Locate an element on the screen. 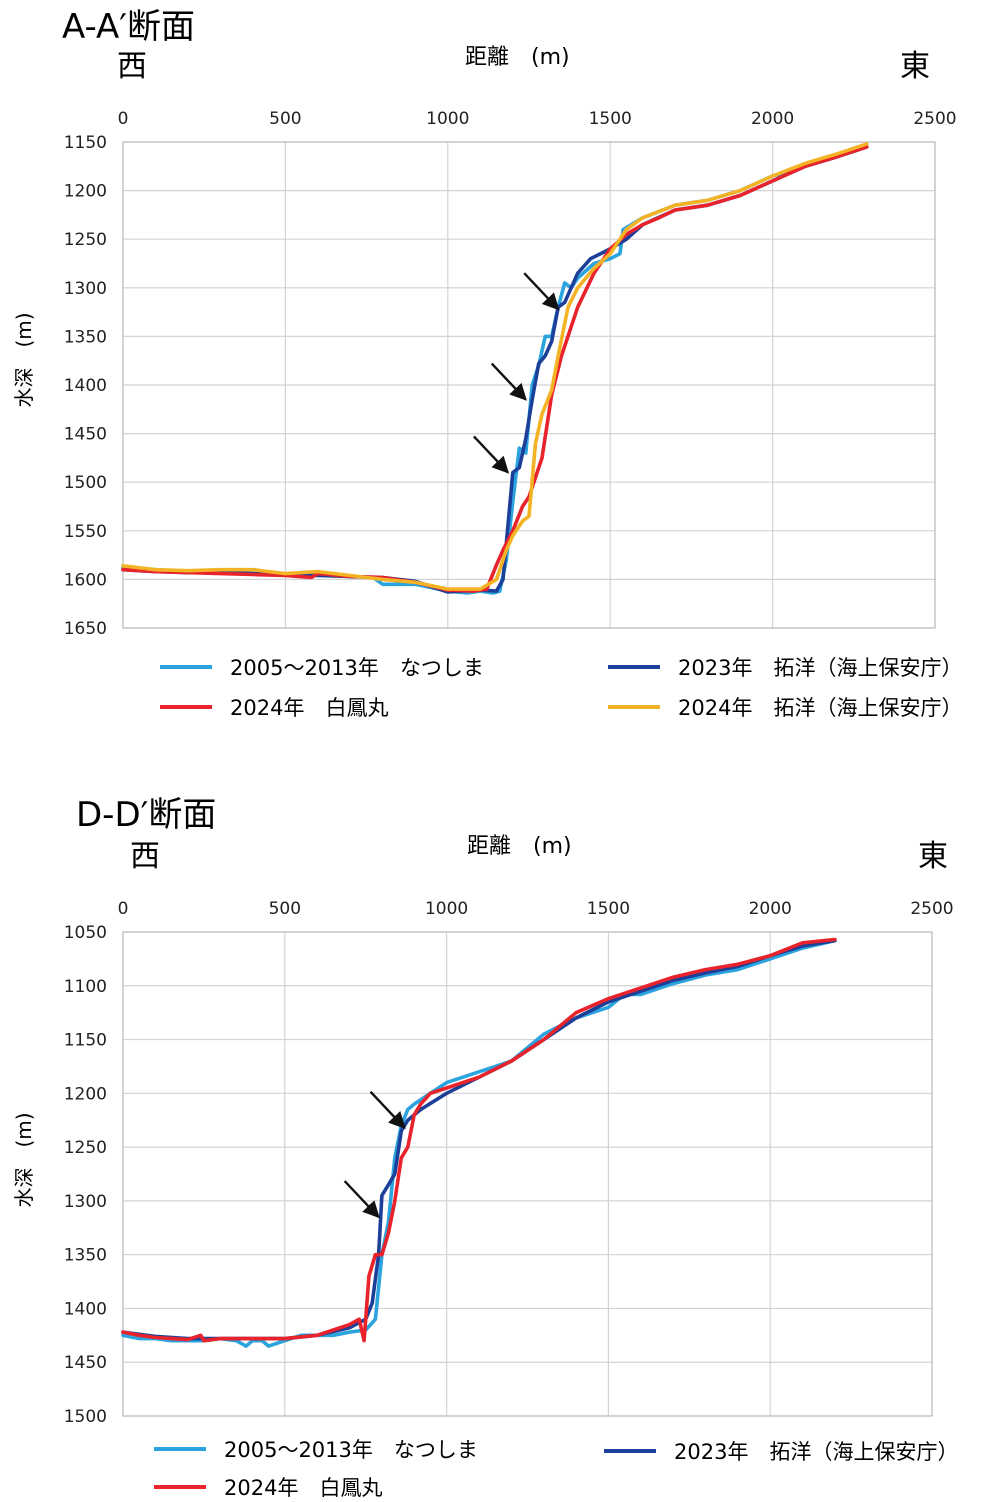 Image resolution: width=1000 pixels, height=1502 pixels. y-tick-label: 1100 is located at coordinates (85, 987).